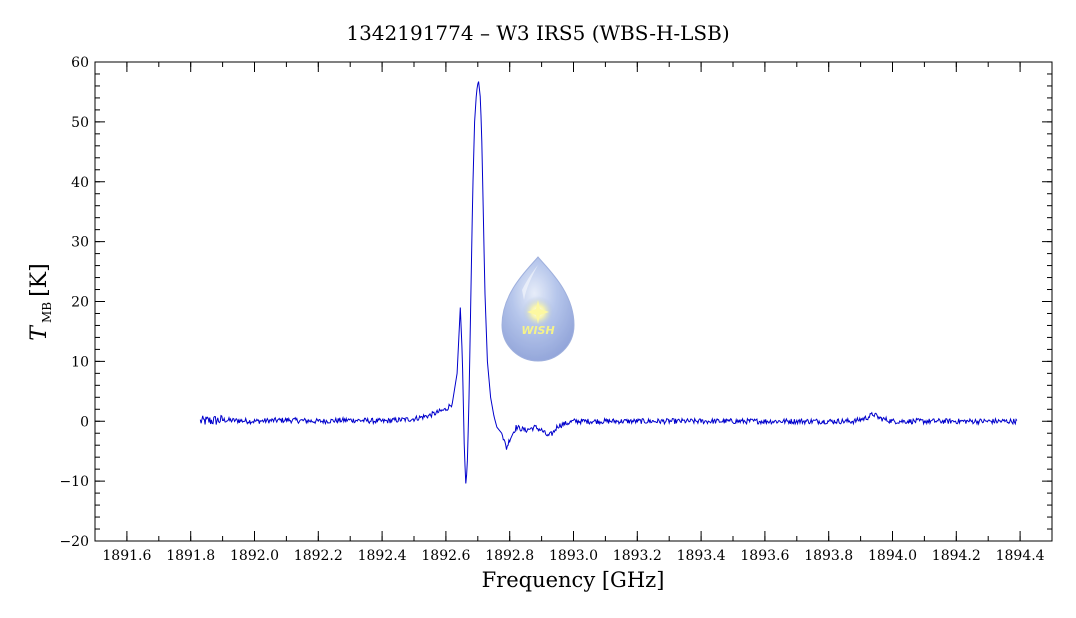  I want to click on y-axis-subscript: MB, so click(47, 312).